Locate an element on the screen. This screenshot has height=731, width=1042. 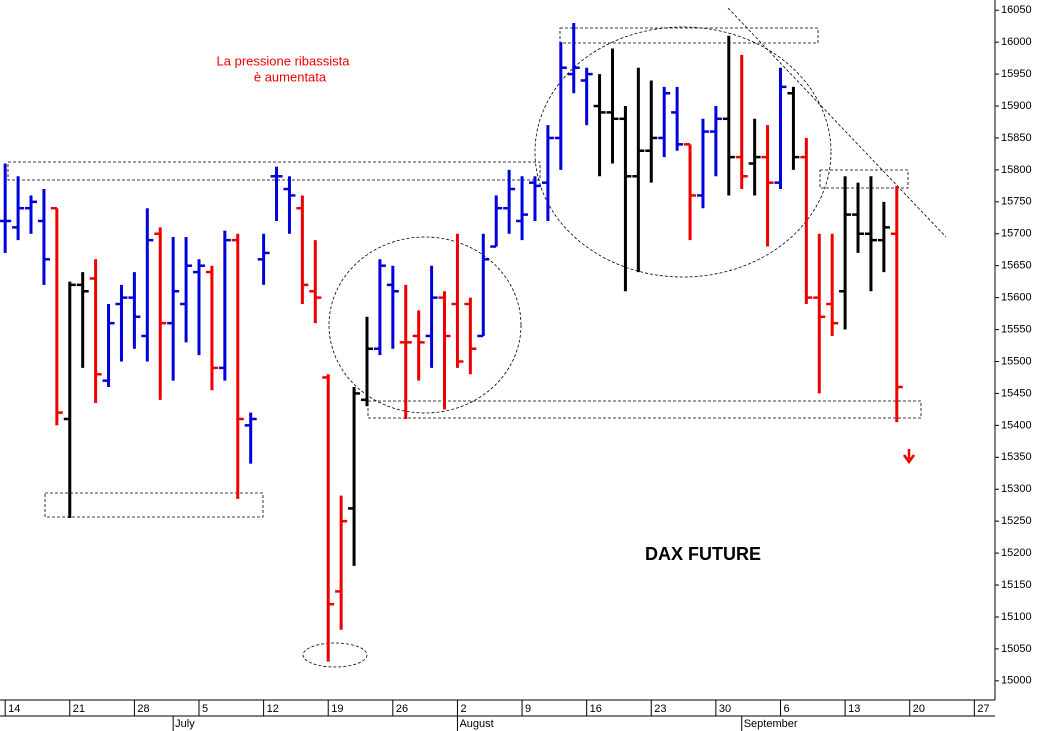
y-tick-label: 15500 is located at coordinates (1016, 361).